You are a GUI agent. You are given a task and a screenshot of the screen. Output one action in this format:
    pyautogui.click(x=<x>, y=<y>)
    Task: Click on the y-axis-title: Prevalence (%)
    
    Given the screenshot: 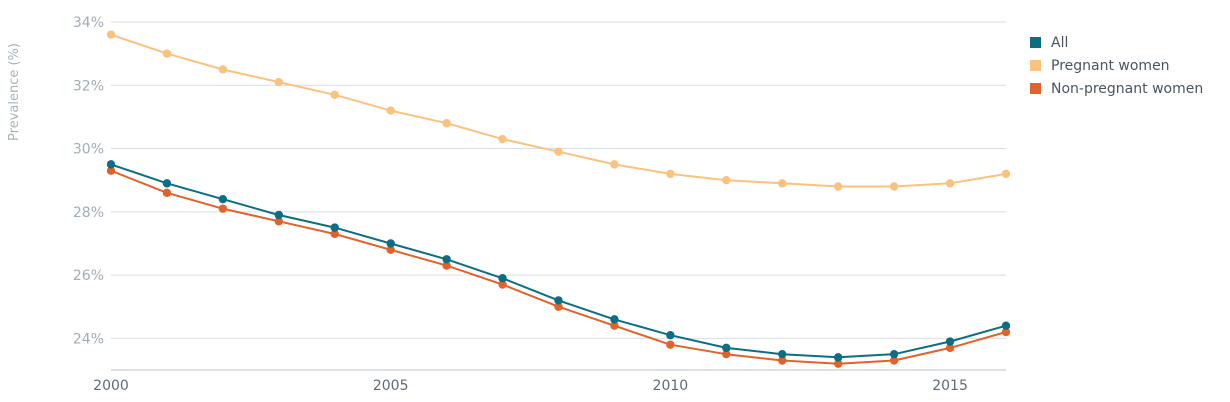 What is the action you would take?
    pyautogui.click(x=14, y=92)
    